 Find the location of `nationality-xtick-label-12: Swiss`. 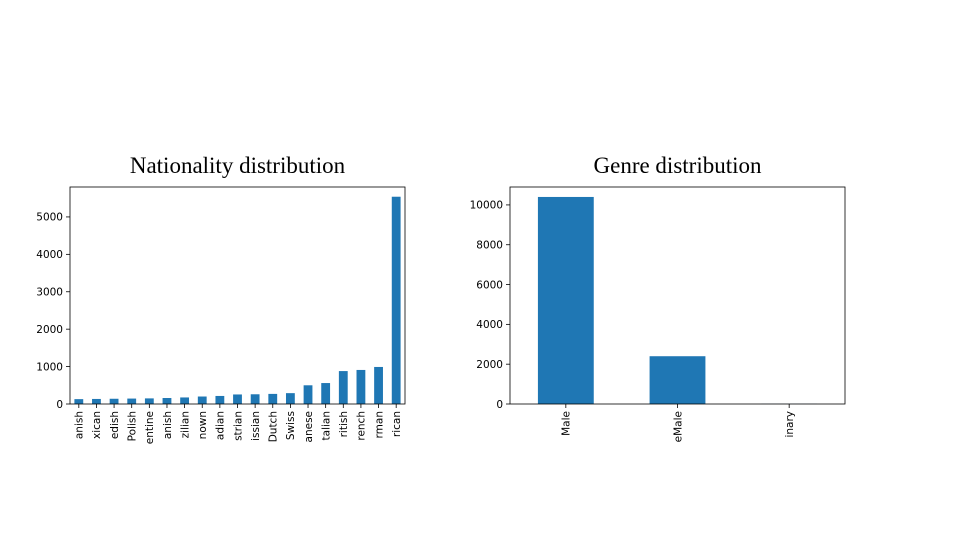

nationality-xtick-label-12: Swiss is located at coordinates (291, 425).